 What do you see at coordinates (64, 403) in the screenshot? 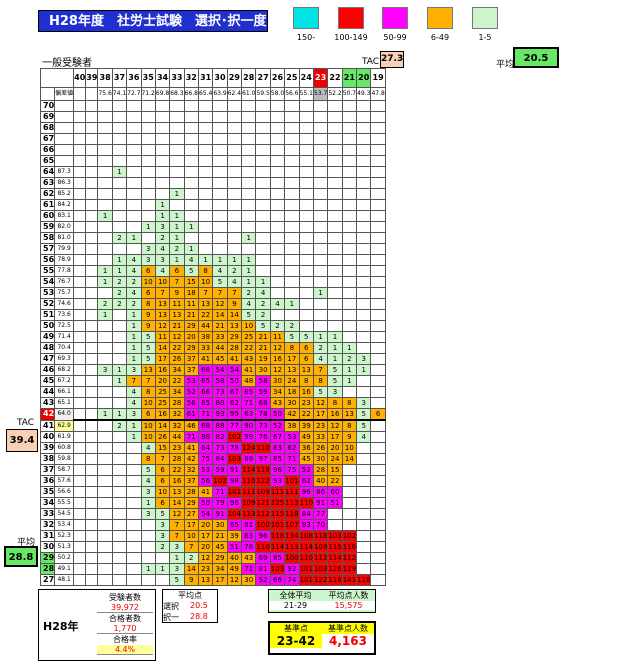
I see `deviation-cell: 65.1` at bounding box center [64, 403].